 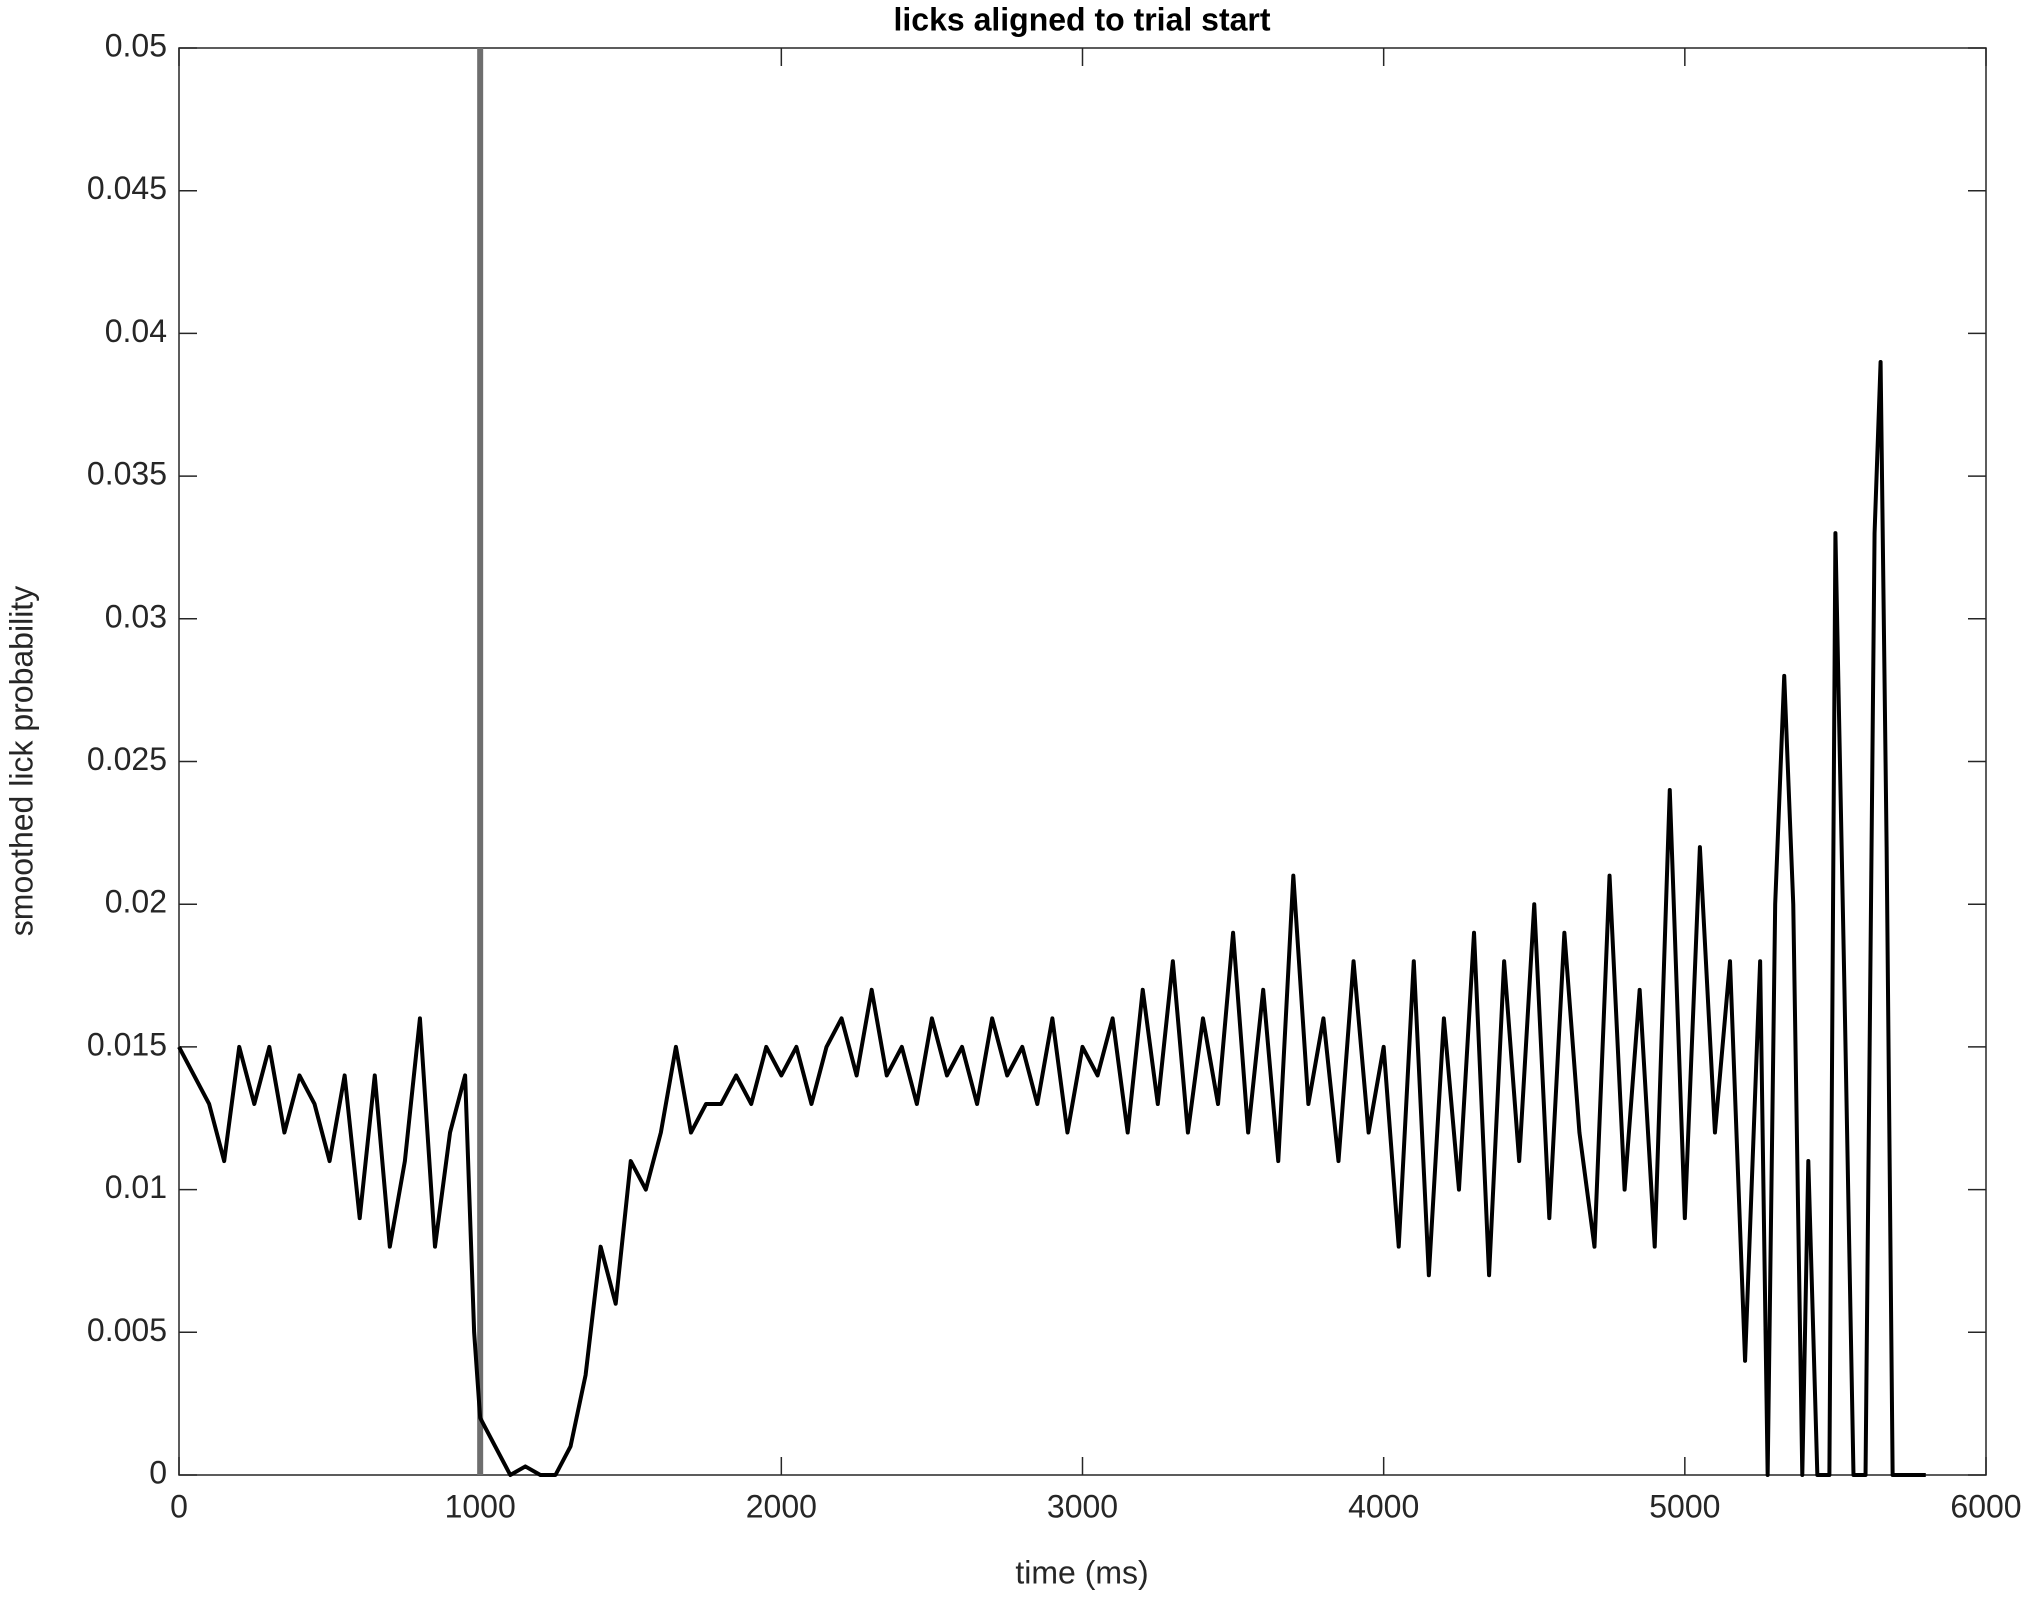 I want to click on y-tick-label: 0.03, so click(x=136, y=616).